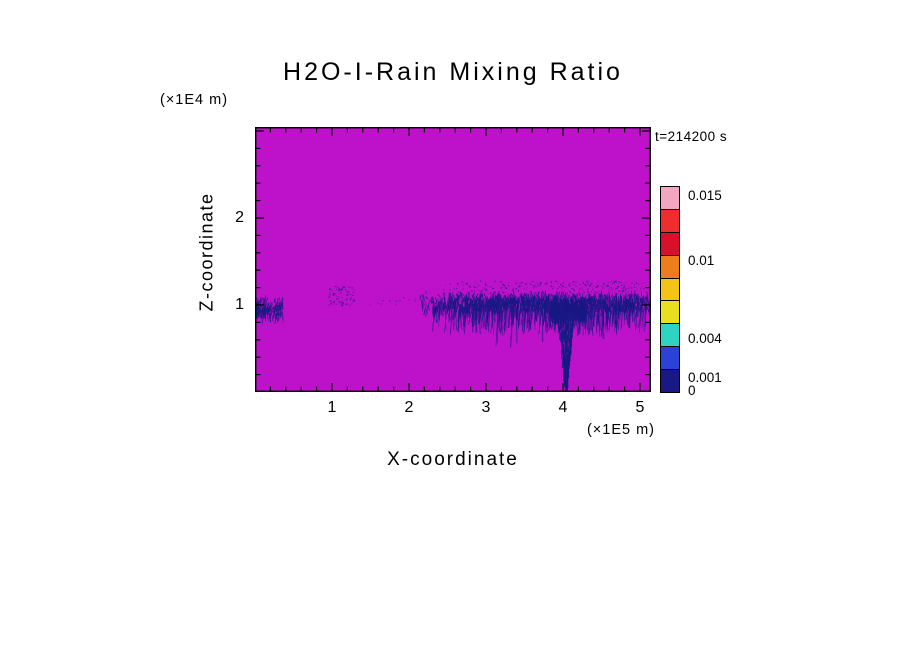 The width and height of the screenshot is (904, 654). Describe the element at coordinates (194, 100) in the screenshot. I see `y-axis-units: (×1E4 m)` at that location.